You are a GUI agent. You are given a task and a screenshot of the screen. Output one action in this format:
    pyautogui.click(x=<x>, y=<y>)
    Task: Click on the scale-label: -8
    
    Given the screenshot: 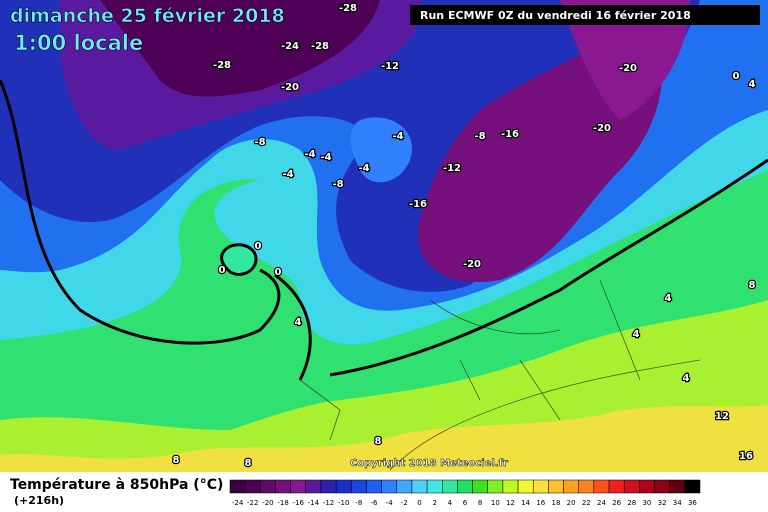 What is the action you would take?
    pyautogui.click(x=358, y=503)
    